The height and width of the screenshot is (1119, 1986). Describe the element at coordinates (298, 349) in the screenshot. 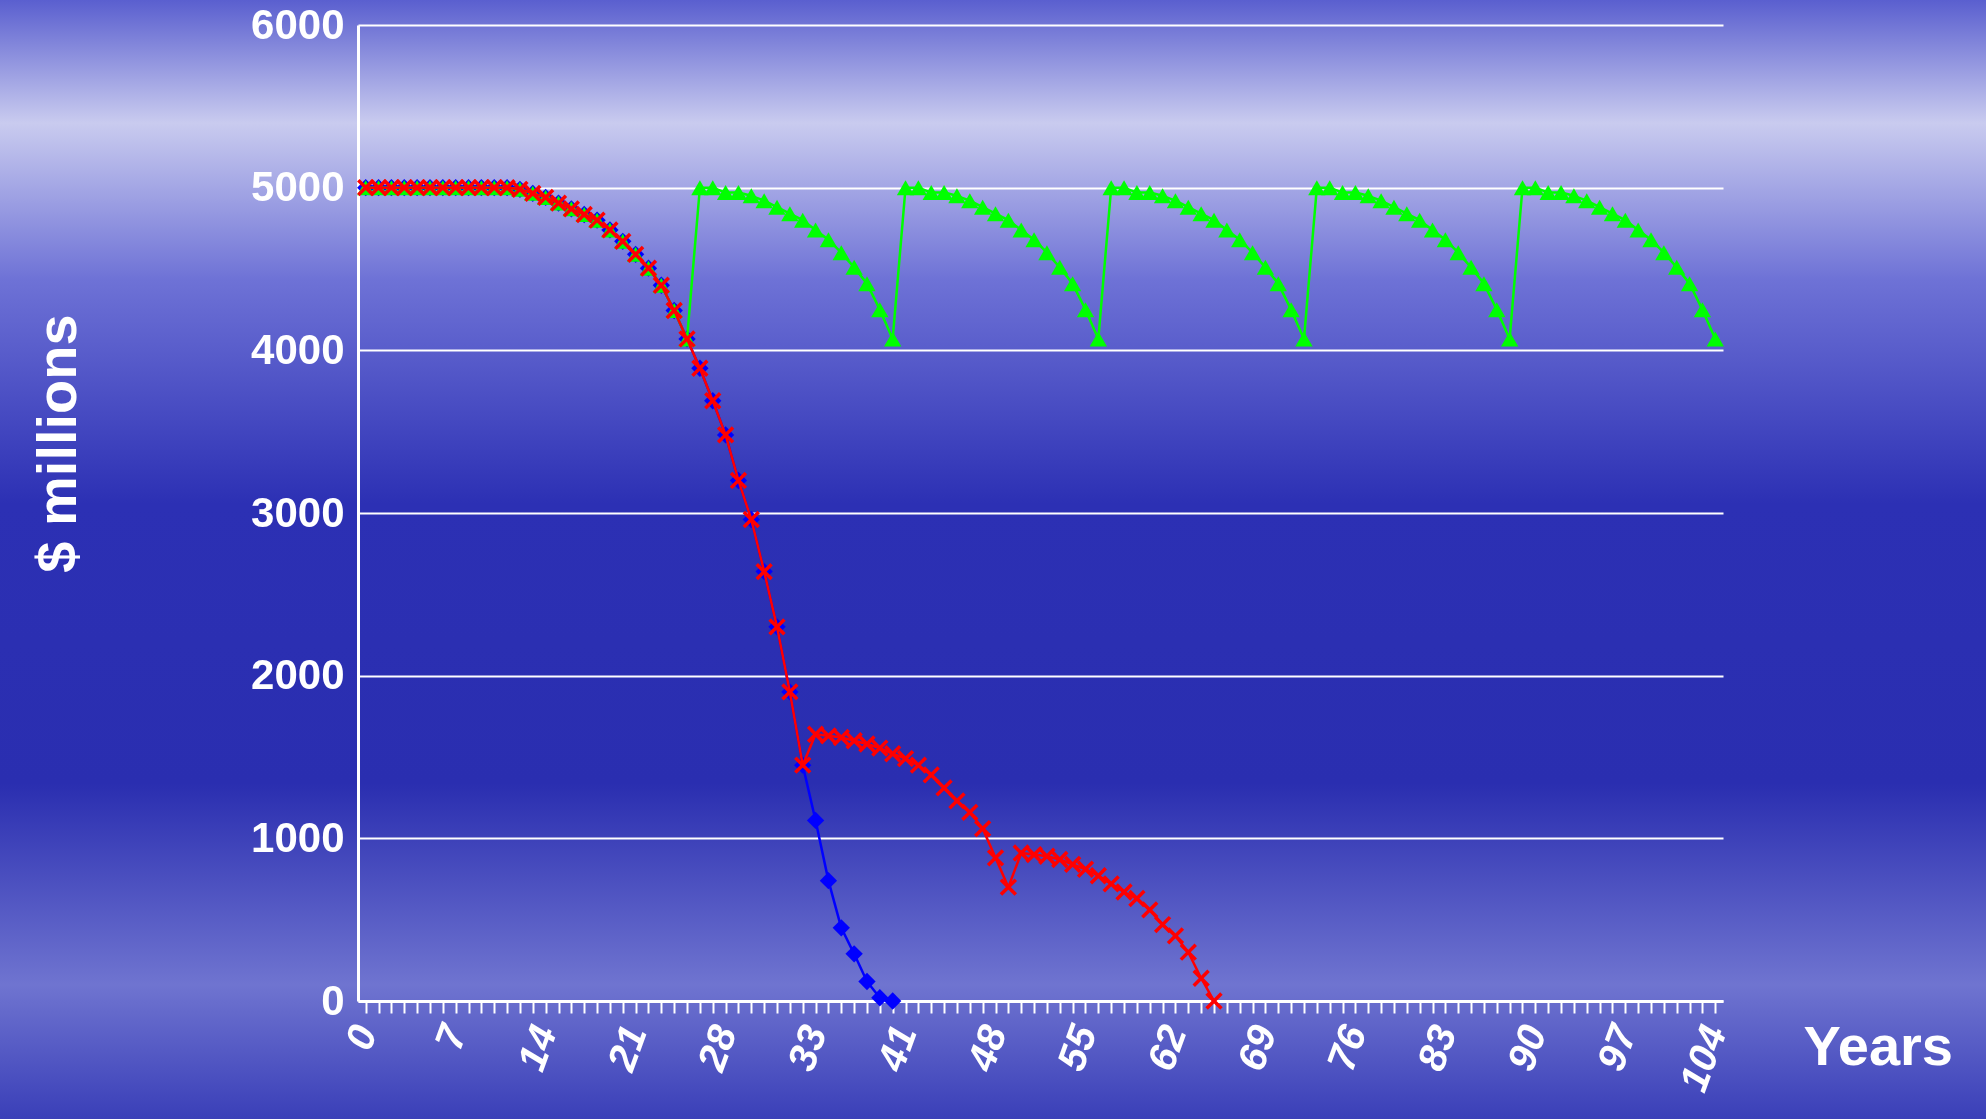

I see `y-tick-label: 4000` at that location.